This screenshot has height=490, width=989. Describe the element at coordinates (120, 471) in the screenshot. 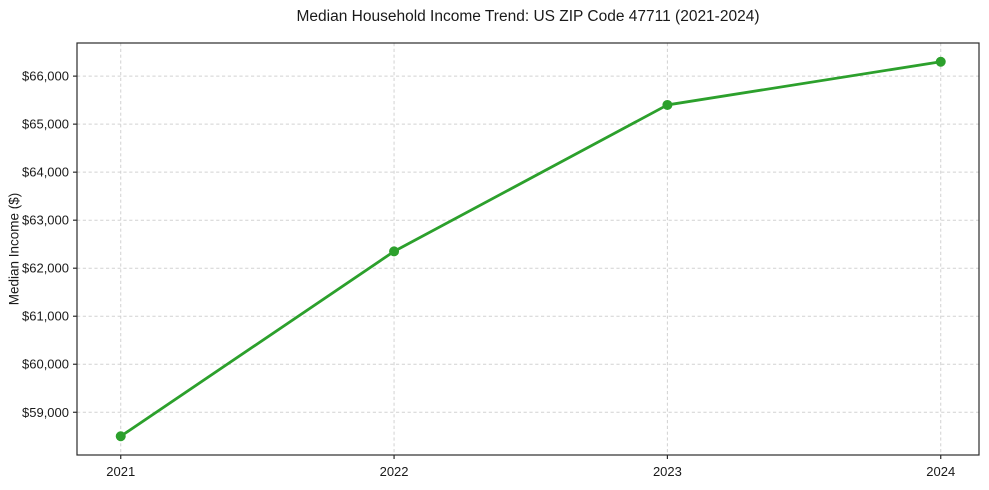

I see `x-tick-label: 2021` at that location.